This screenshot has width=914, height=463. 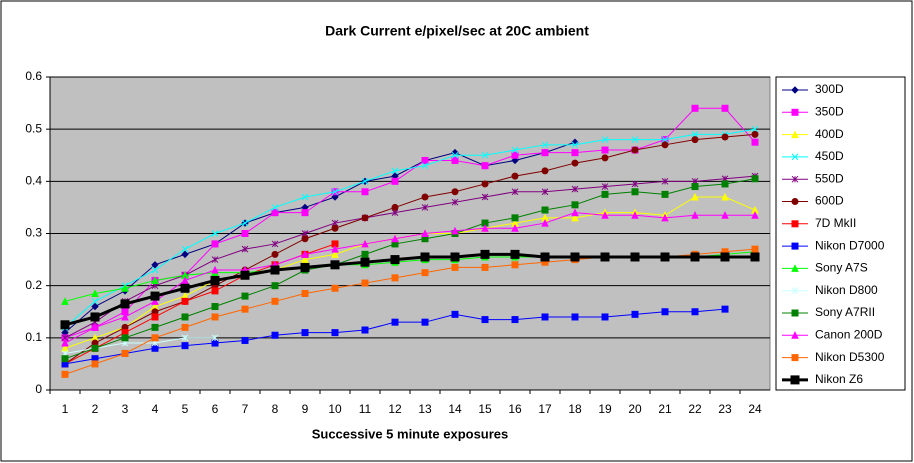 What do you see at coordinates (755, 409) in the screenshot?
I see `x-tick-label: 24` at bounding box center [755, 409].